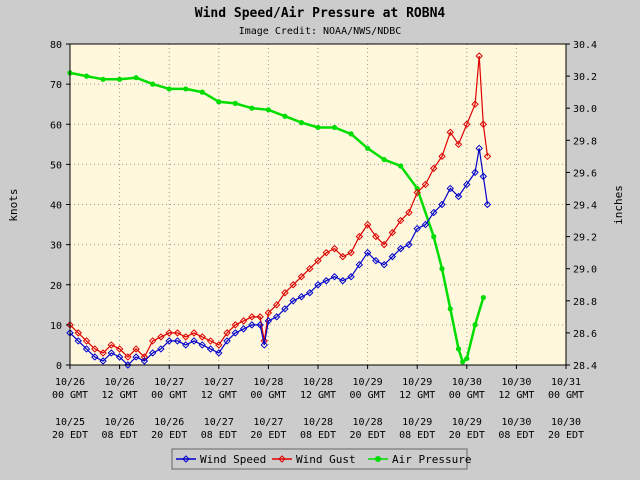 The height and width of the screenshot is (480, 640). What do you see at coordinates (56, 326) in the screenshot?
I see `y-left-tick-label: 10` at bounding box center [56, 326].